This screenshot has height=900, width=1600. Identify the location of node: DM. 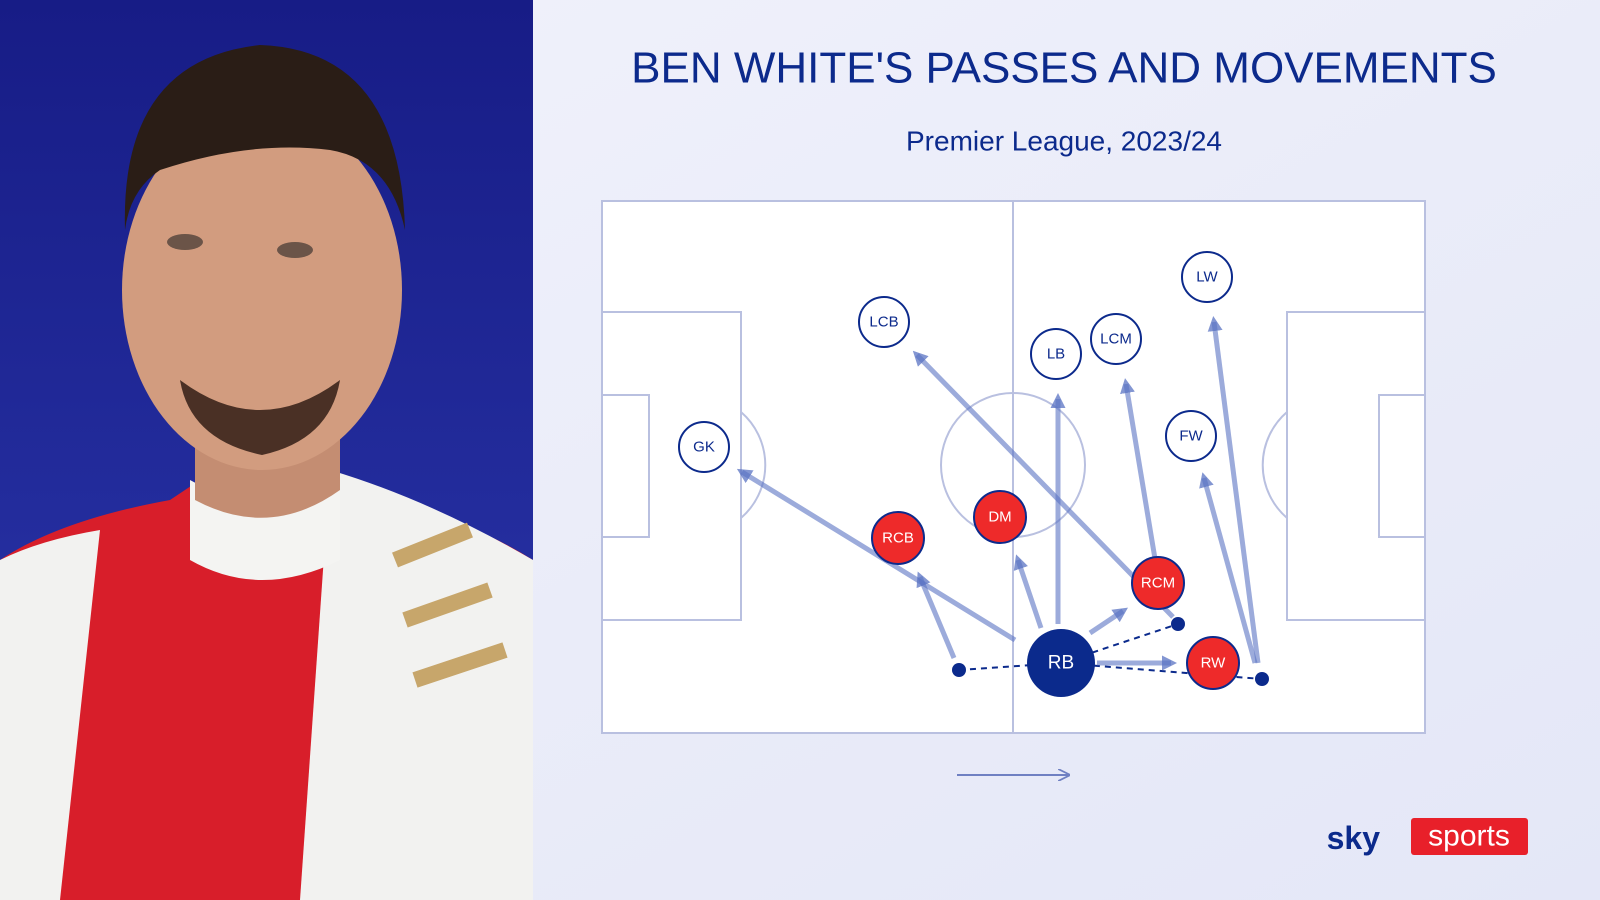
(1000, 517).